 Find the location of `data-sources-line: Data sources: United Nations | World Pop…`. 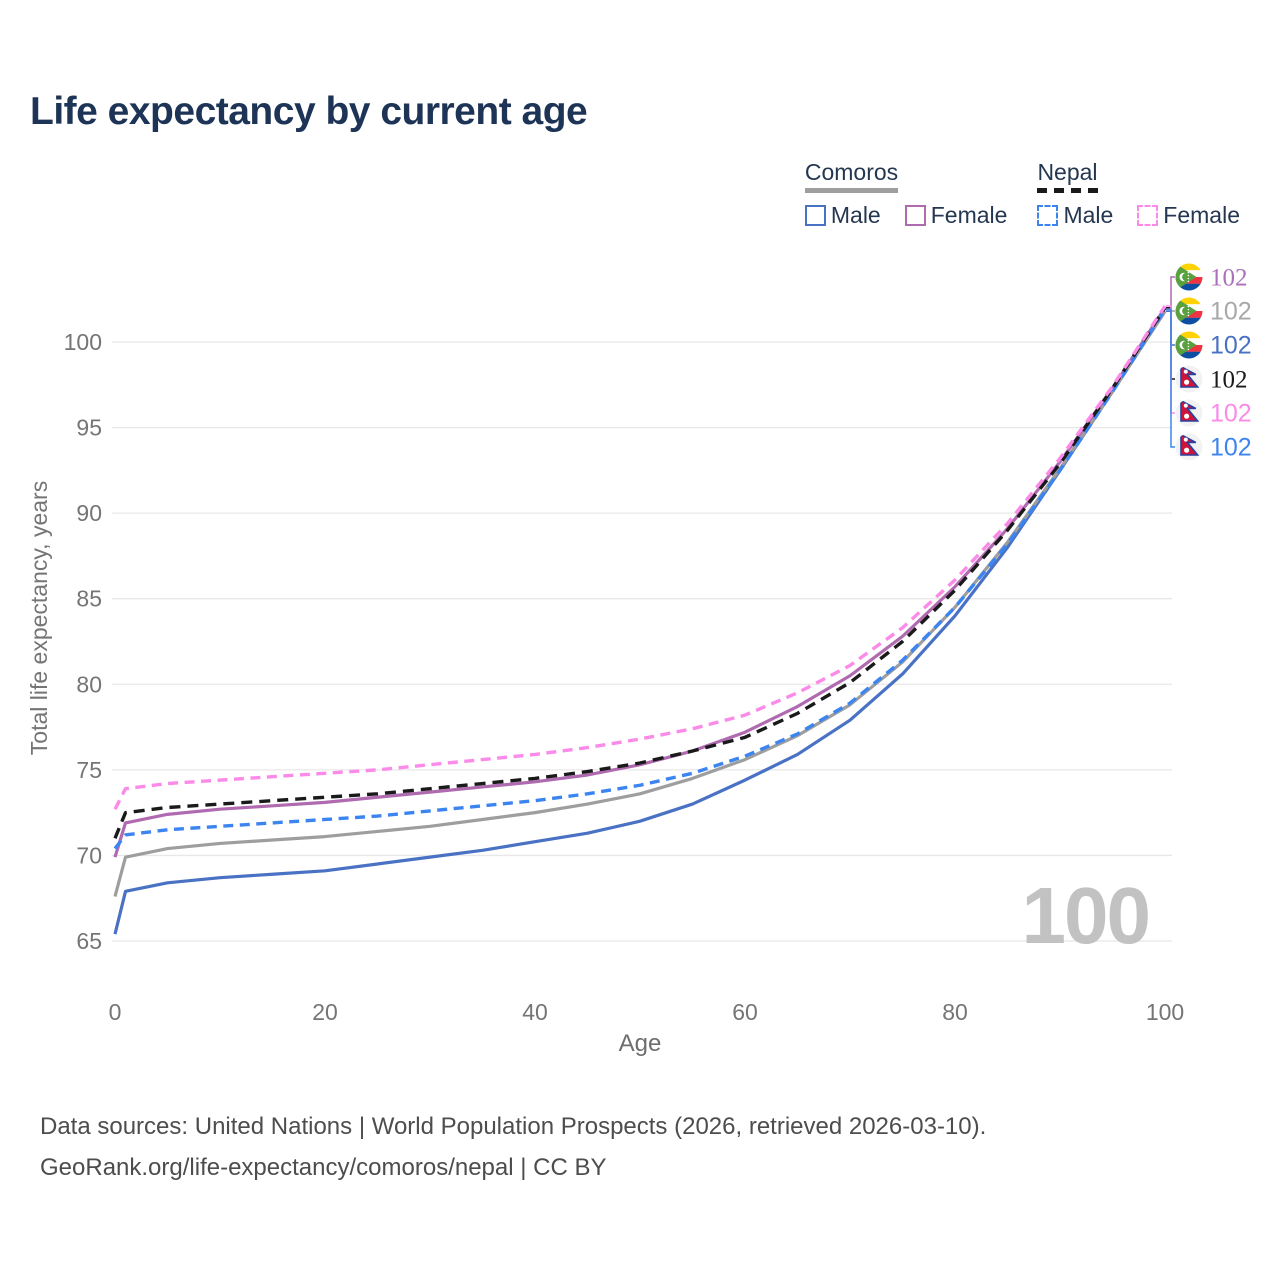

data-sources-line: Data sources: United Nations | World Pop… is located at coordinates (513, 1126).